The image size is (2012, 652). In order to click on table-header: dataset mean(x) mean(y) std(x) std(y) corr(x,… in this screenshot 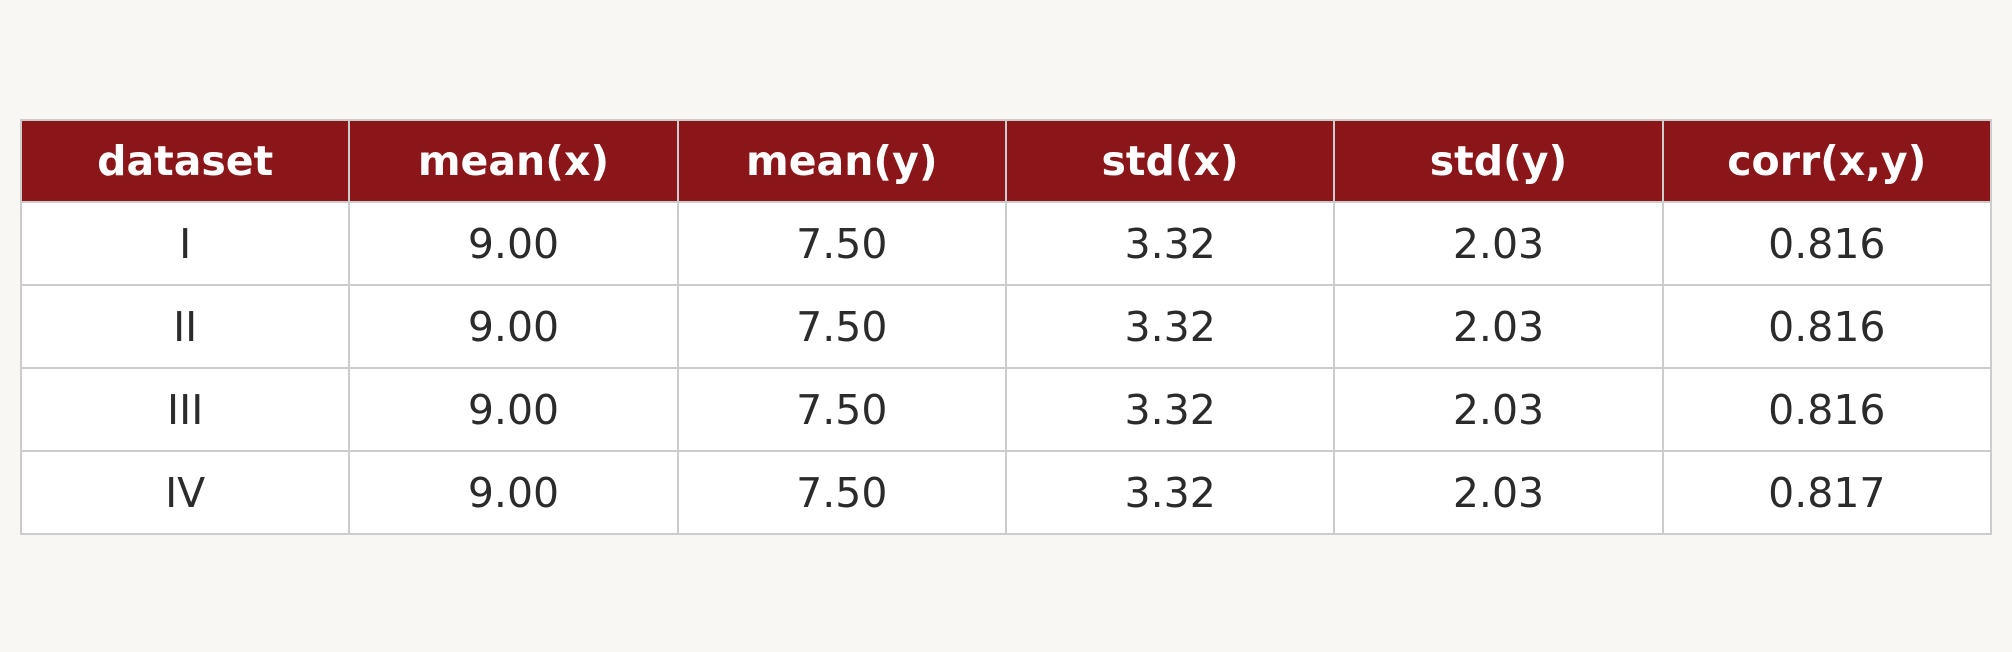, I will do `click(1006, 161)`.